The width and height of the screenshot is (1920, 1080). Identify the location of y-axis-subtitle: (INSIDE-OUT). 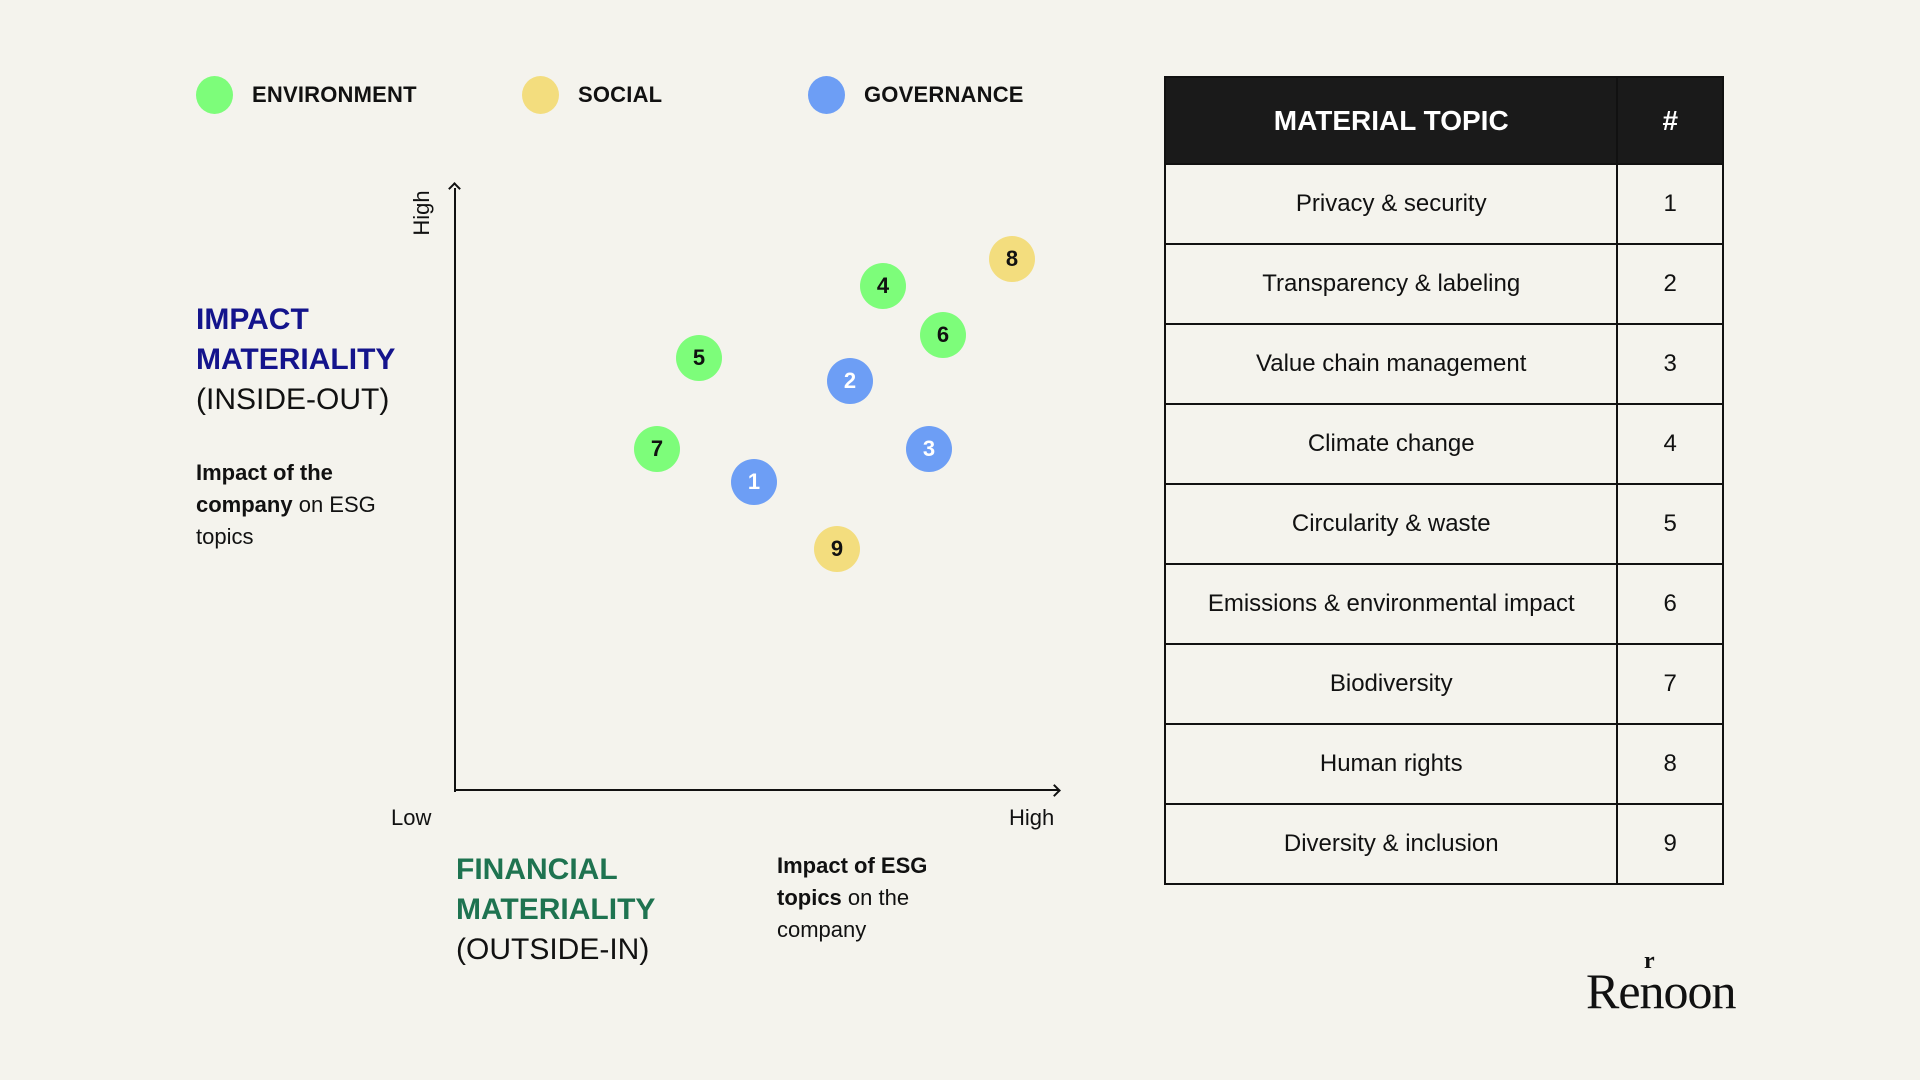
(293, 399).